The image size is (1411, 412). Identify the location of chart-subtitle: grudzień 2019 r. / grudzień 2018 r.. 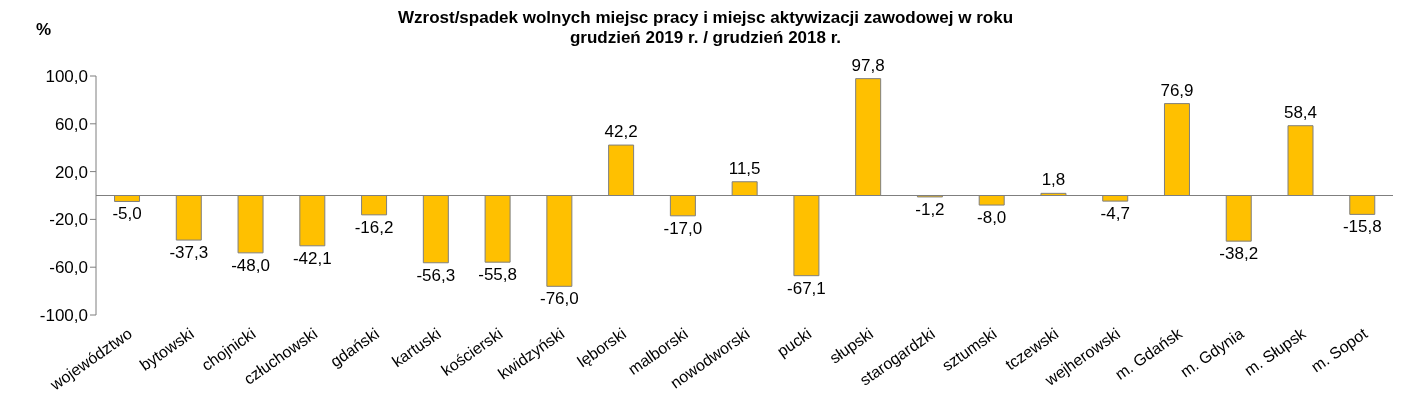
(705, 37).